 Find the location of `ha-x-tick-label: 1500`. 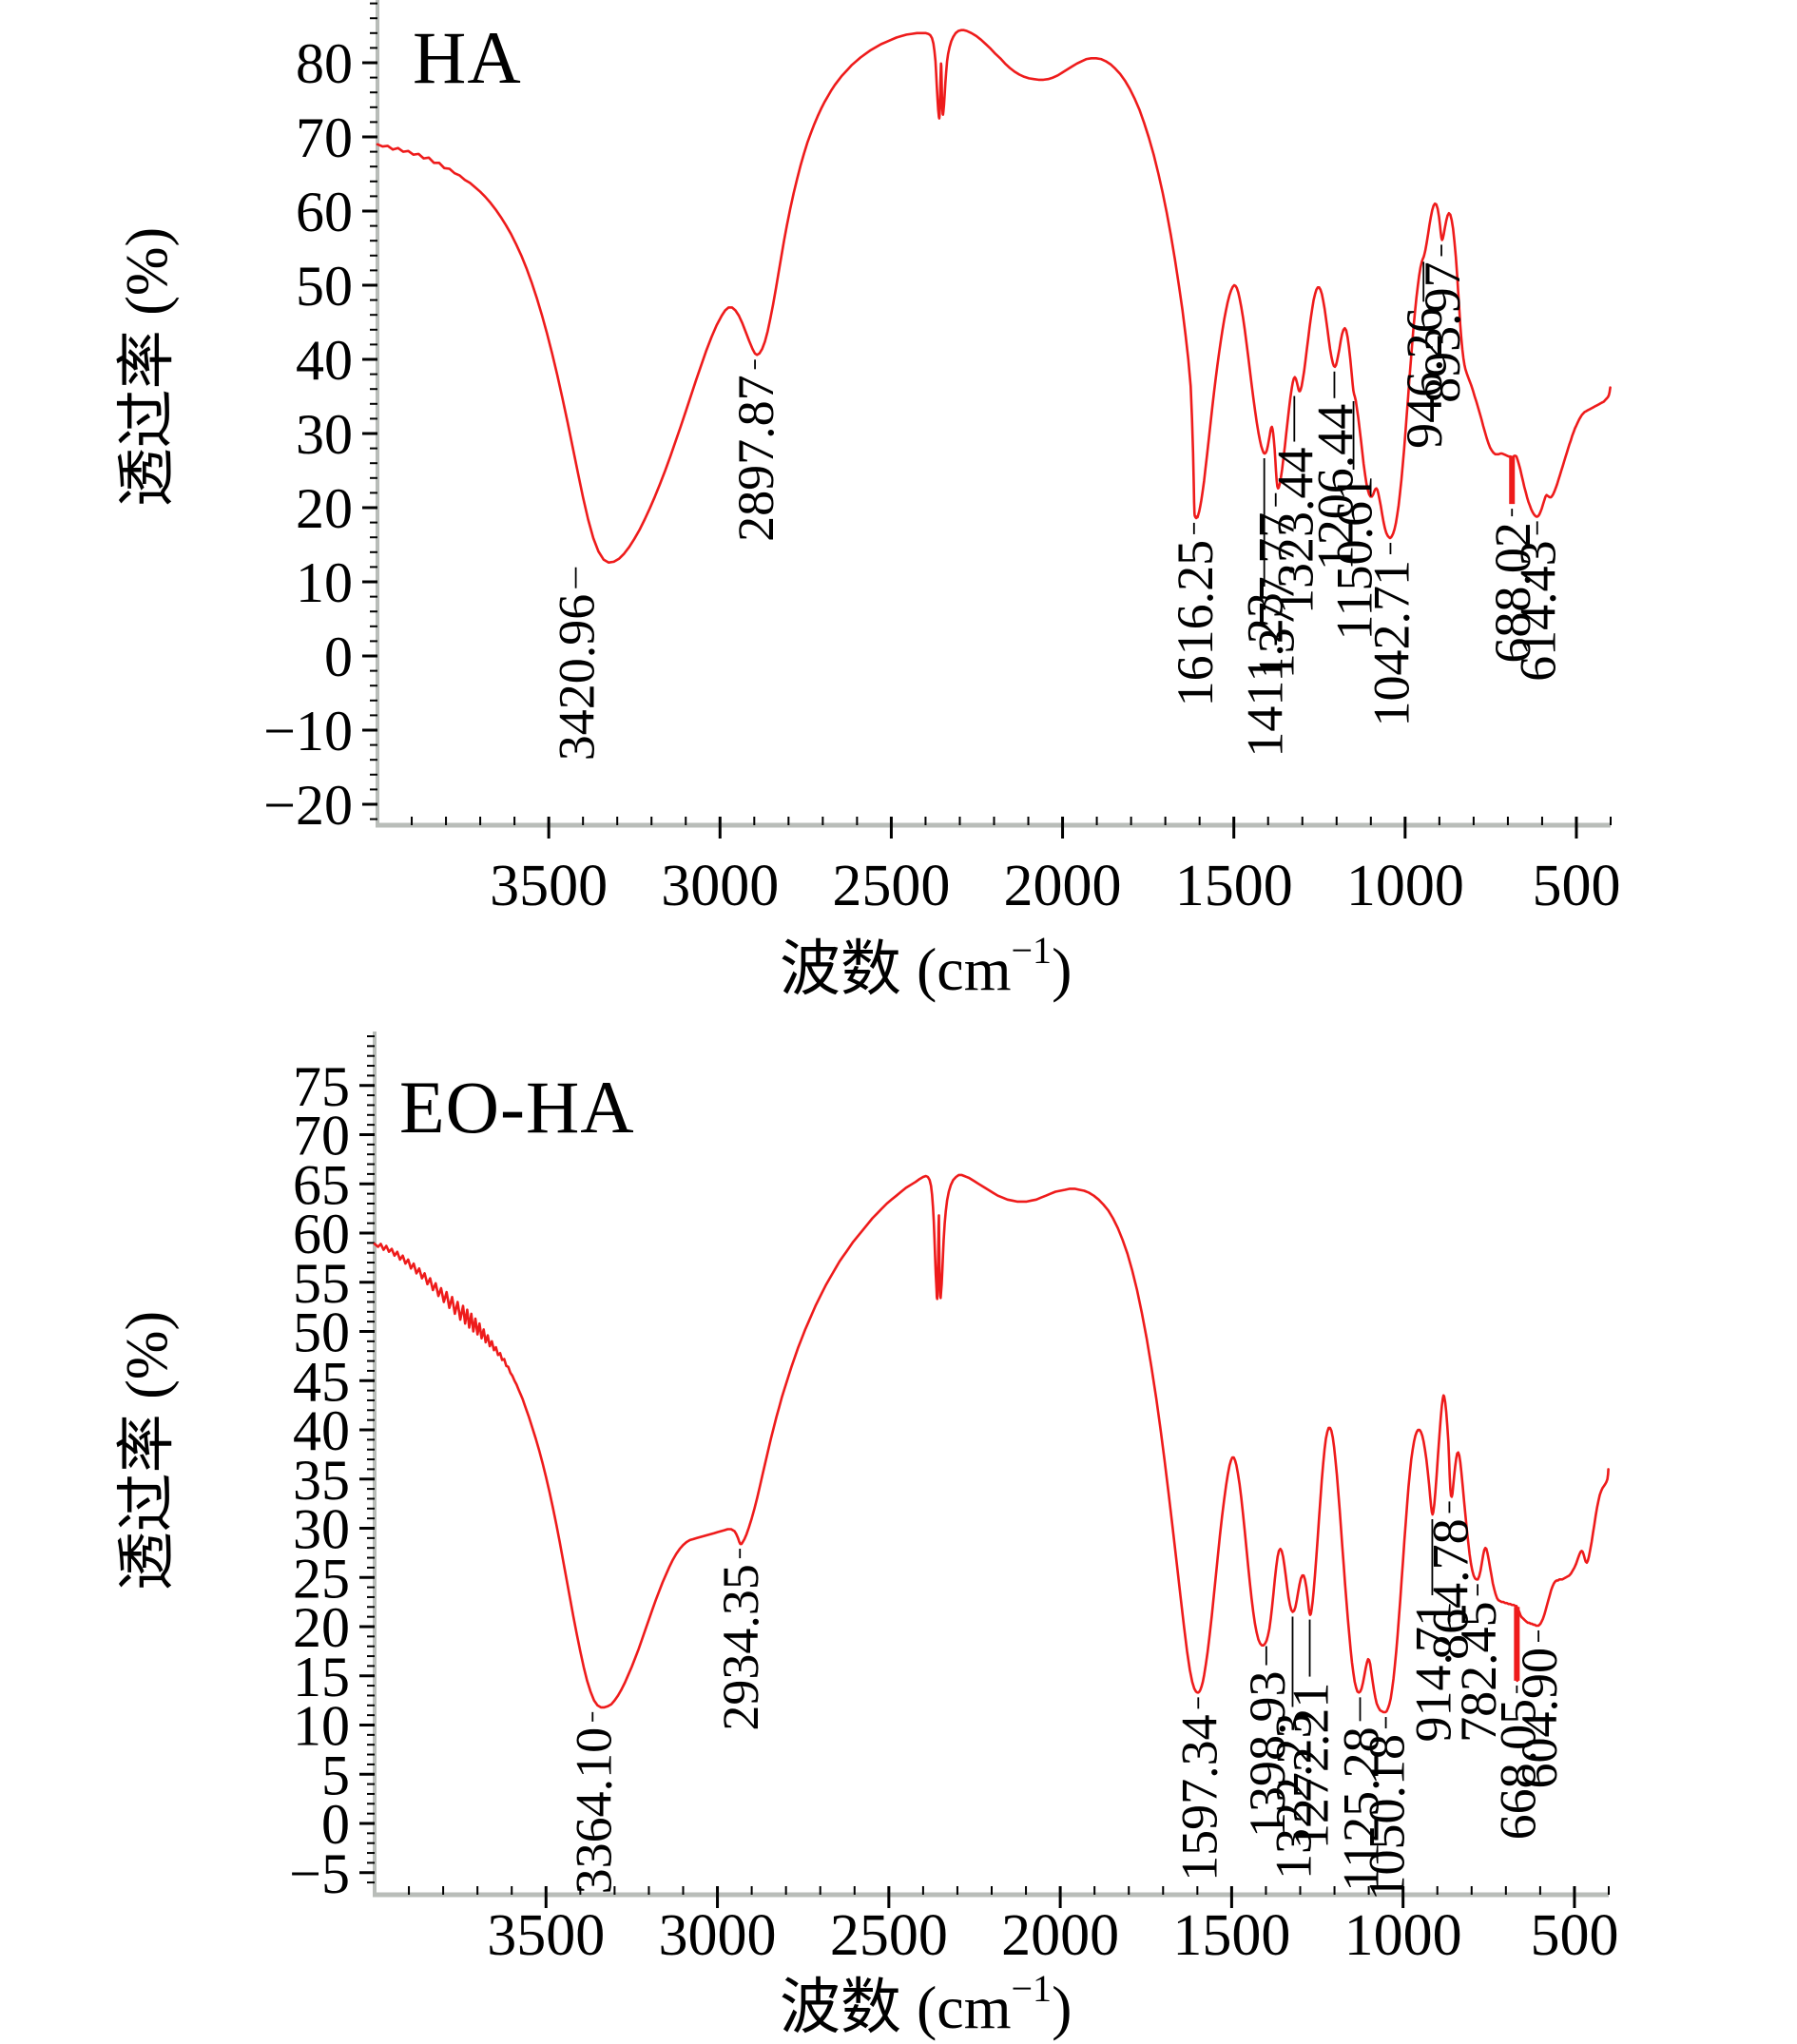

ha-x-tick-label: 1500 is located at coordinates (1234, 886).